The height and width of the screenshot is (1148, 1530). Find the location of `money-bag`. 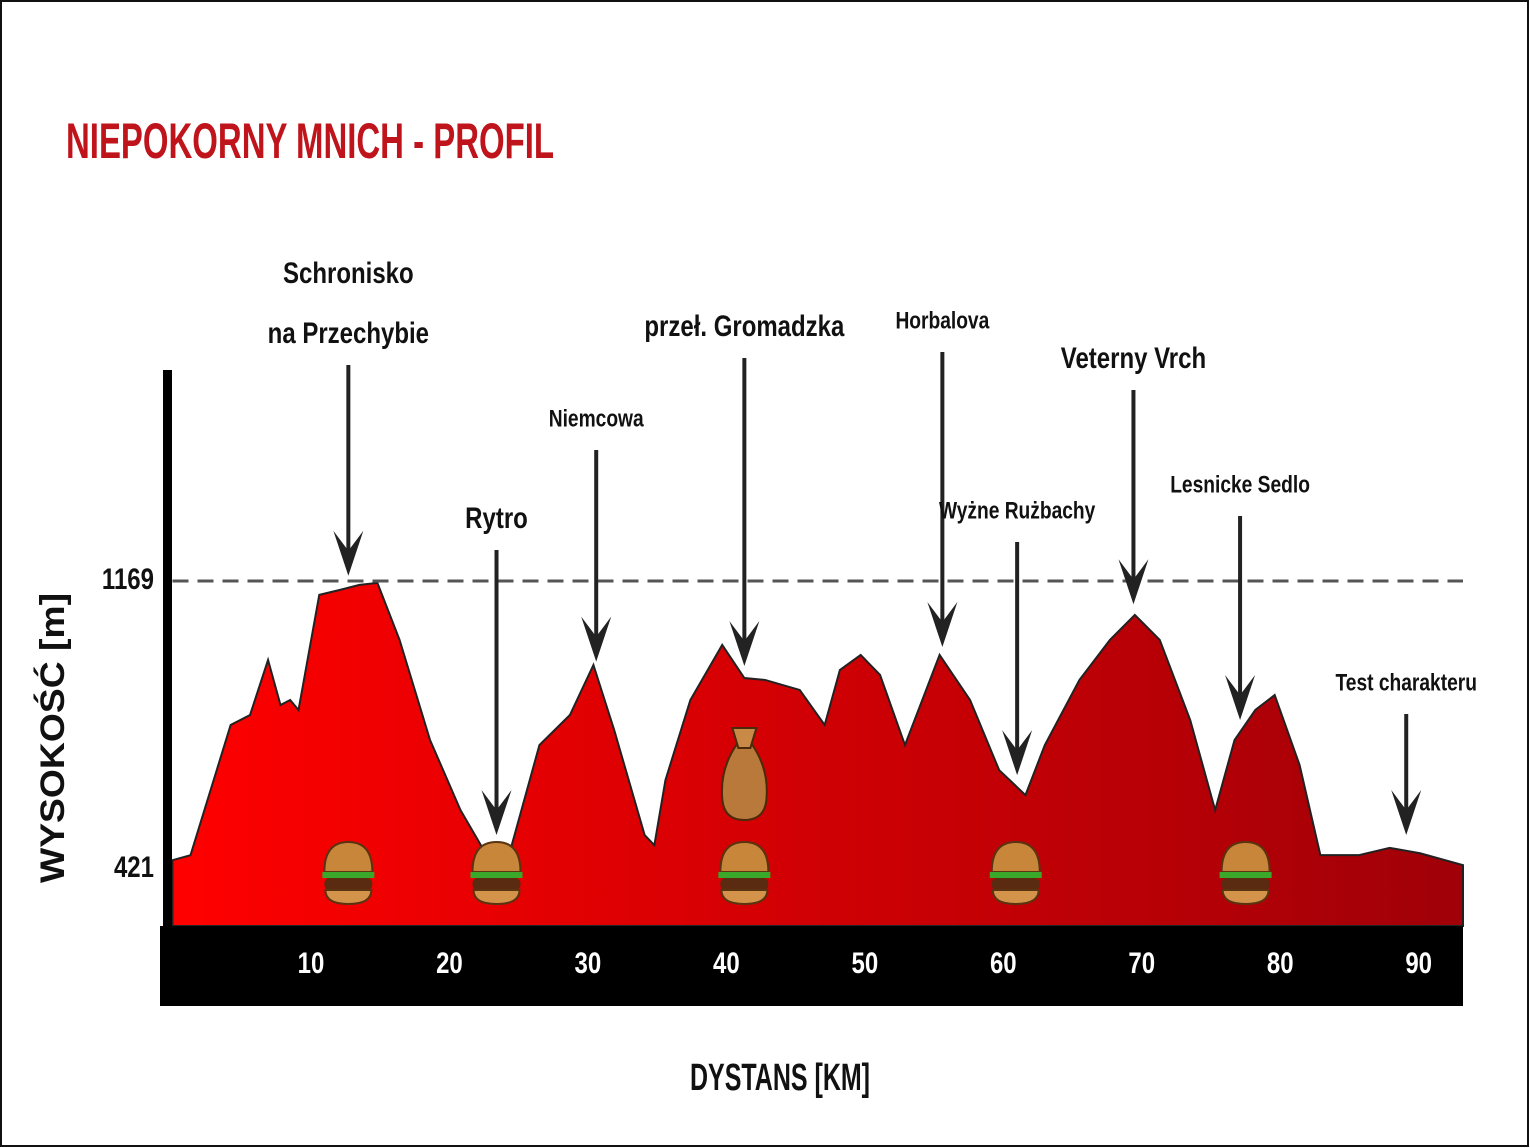

money-bag is located at coordinates (744, 774).